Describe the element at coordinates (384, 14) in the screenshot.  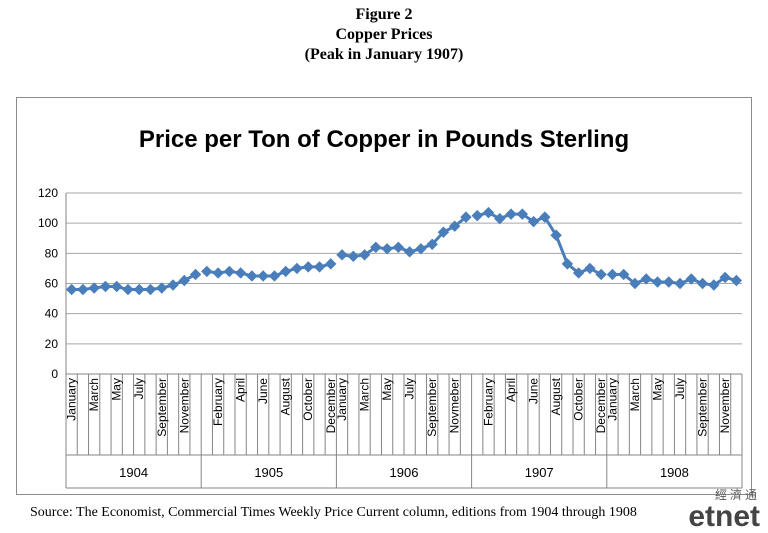
I see `figure-label: Figure 2` at that location.